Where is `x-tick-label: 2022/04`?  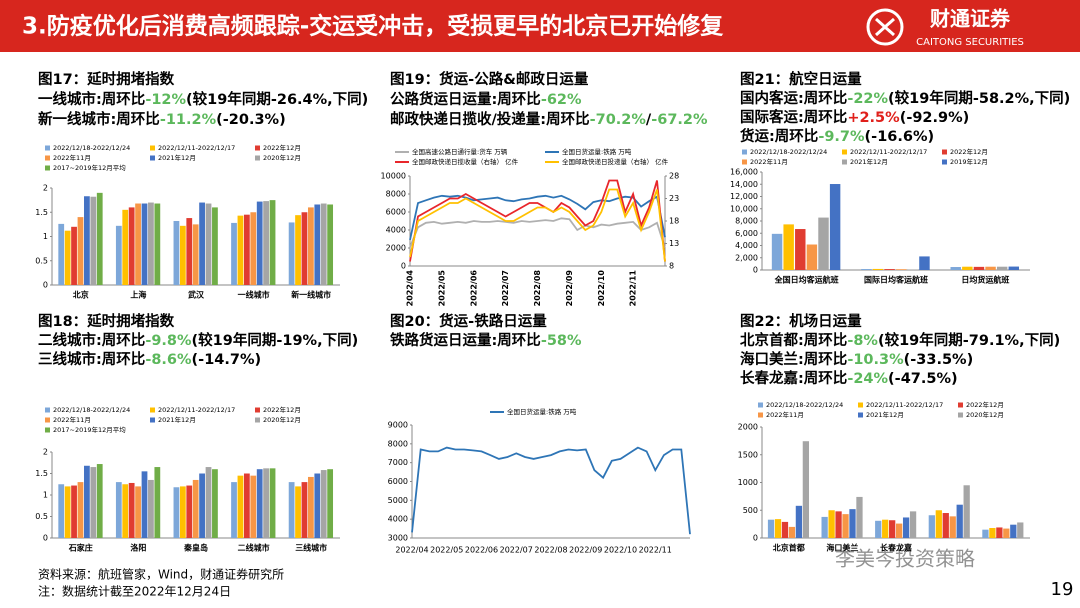
x-tick-label: 2022/04 is located at coordinates (410, 288).